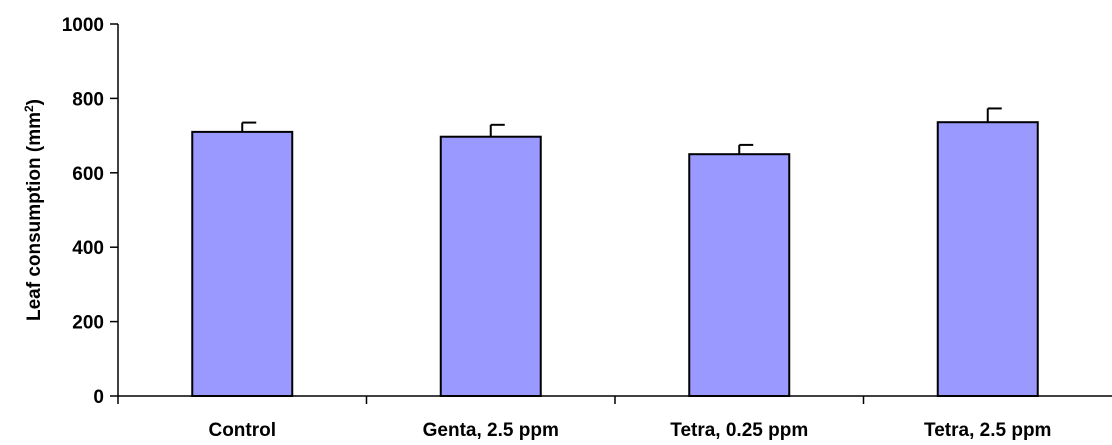 This screenshot has width=1112, height=445. Describe the element at coordinates (88, 323) in the screenshot. I see `y-tick-label: 200` at that location.